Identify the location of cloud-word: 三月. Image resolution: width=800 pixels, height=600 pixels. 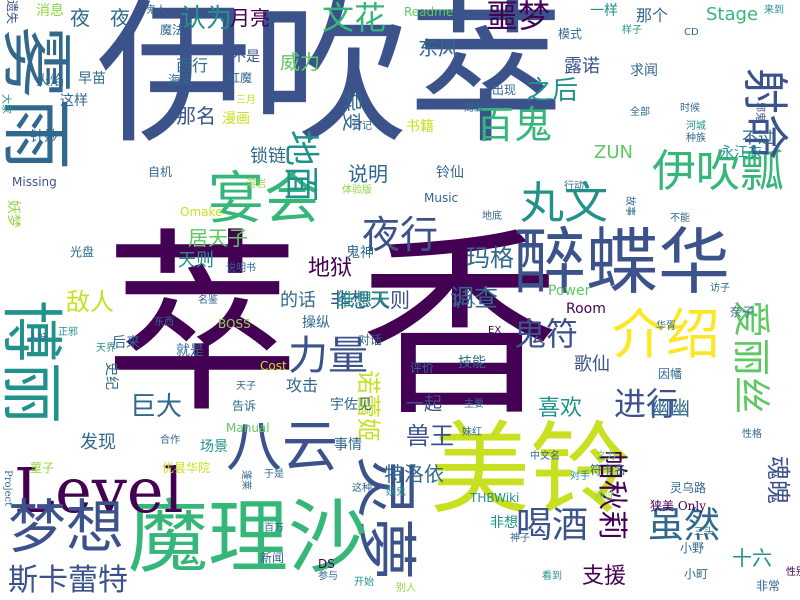
(246, 100).